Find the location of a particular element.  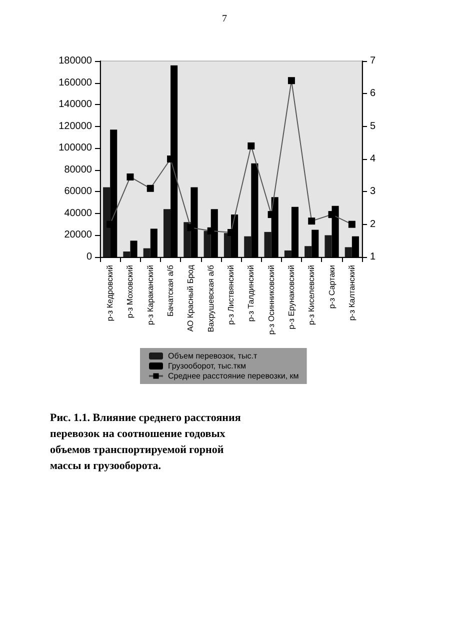

x-tick-label: Бачатская а/б is located at coordinates (171, 290).